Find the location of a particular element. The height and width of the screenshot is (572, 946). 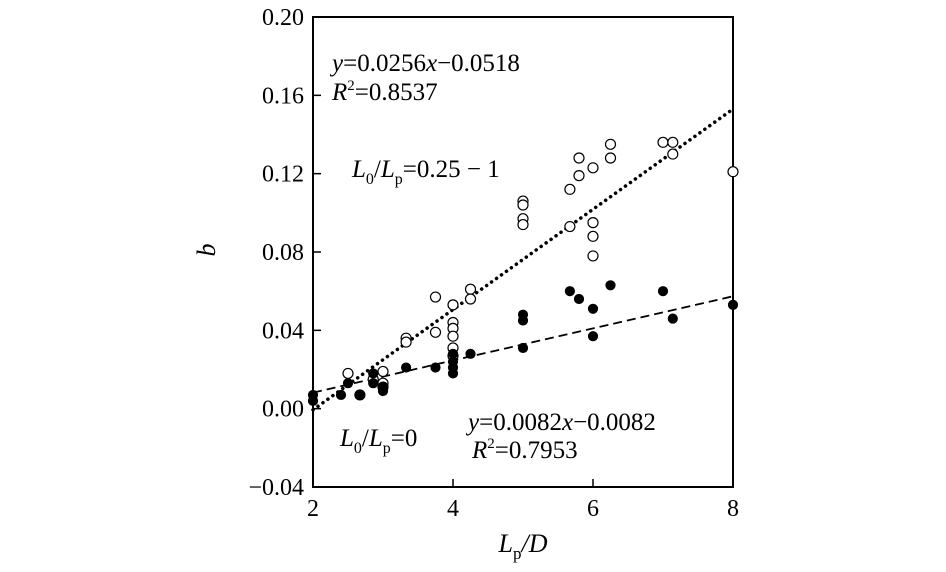

grp1-L2: L is located at coordinates (387, 169).